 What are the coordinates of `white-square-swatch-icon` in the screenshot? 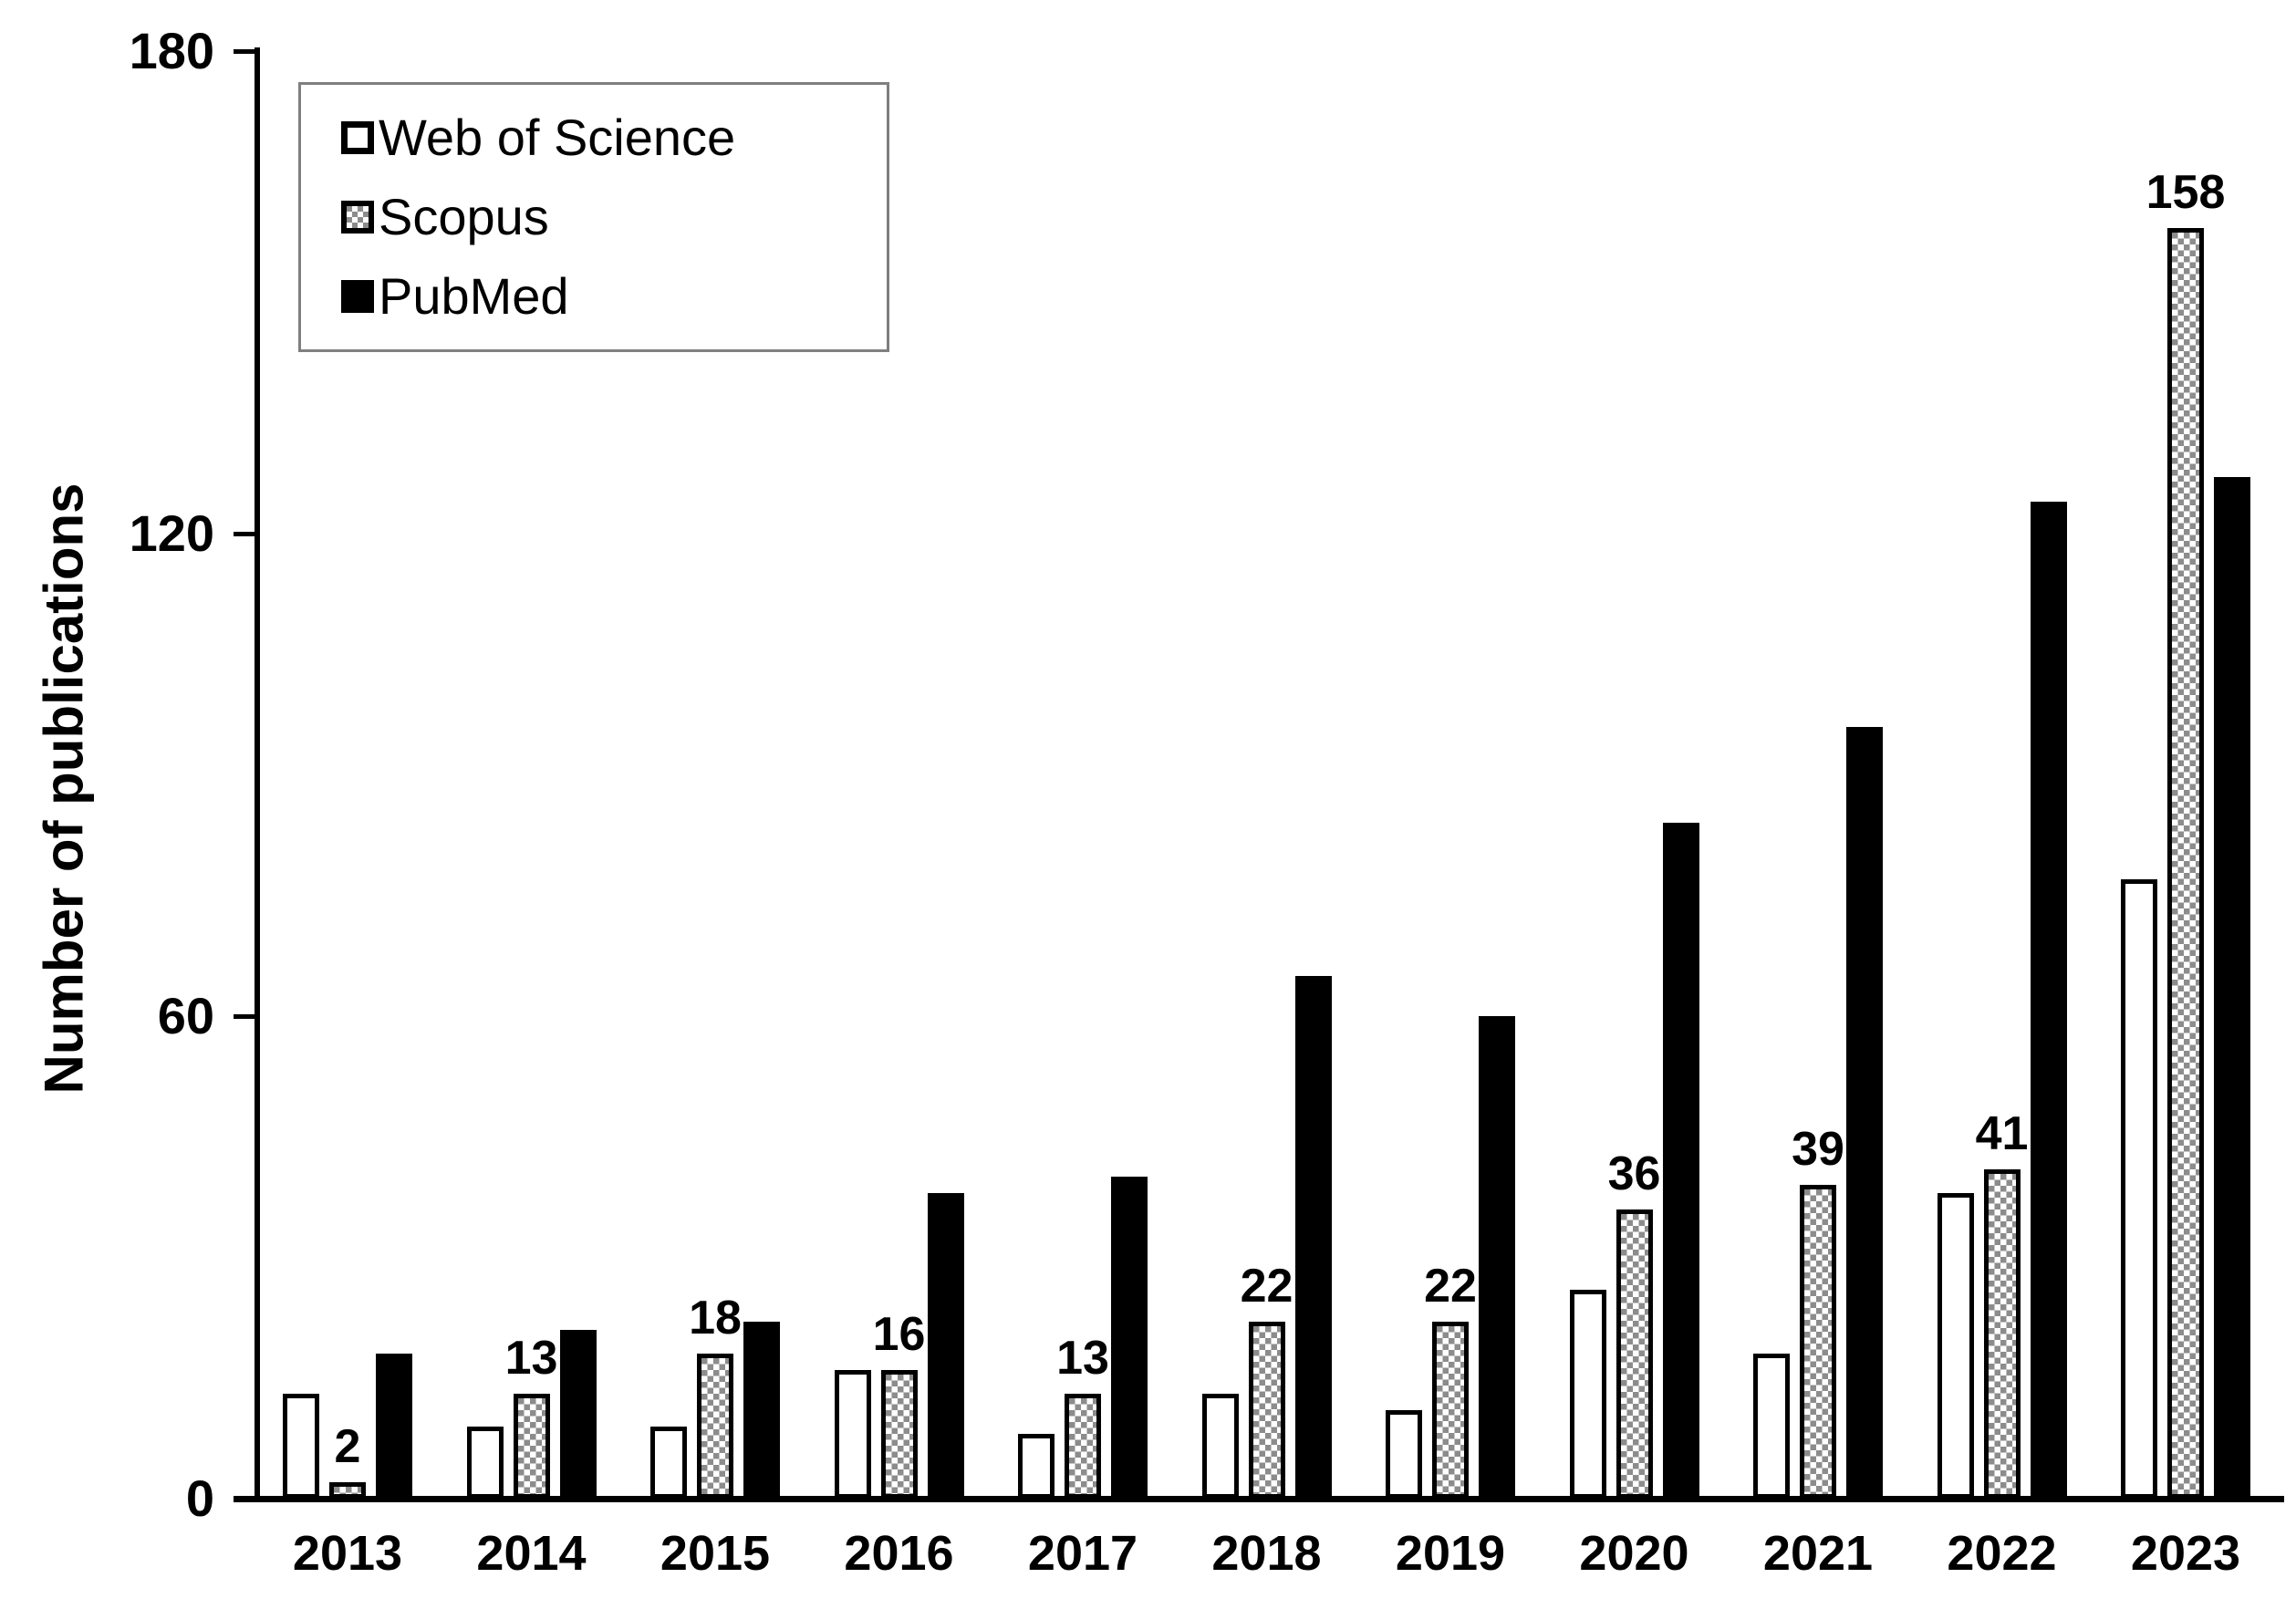 It's located at (357, 137).